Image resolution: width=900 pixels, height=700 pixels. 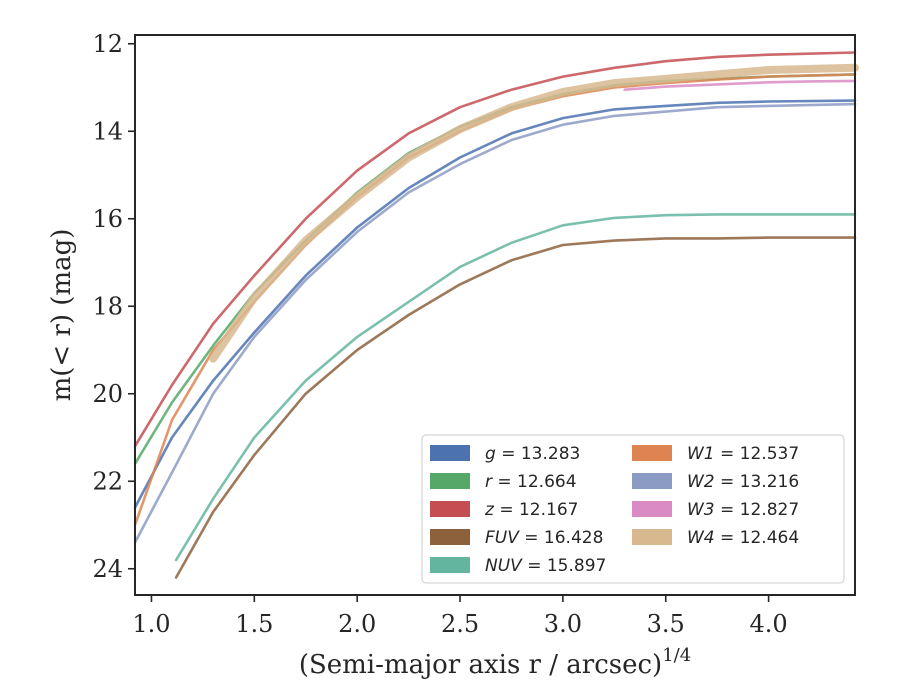 What do you see at coordinates (107, 131) in the screenshot?
I see `y-tick-label: 14` at bounding box center [107, 131].